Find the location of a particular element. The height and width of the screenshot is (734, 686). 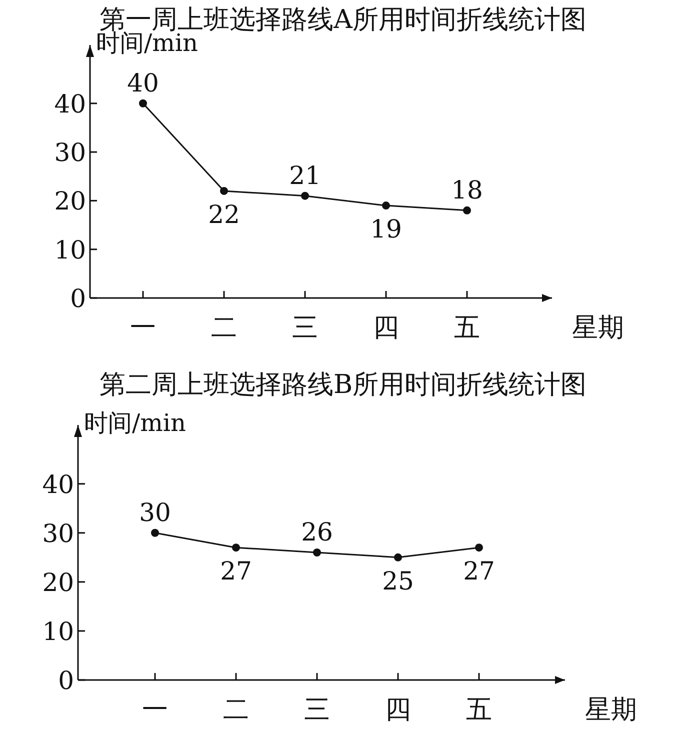

chart-title: 第二周上班选择路线B所用时间折线统计图 is located at coordinates (343, 385).